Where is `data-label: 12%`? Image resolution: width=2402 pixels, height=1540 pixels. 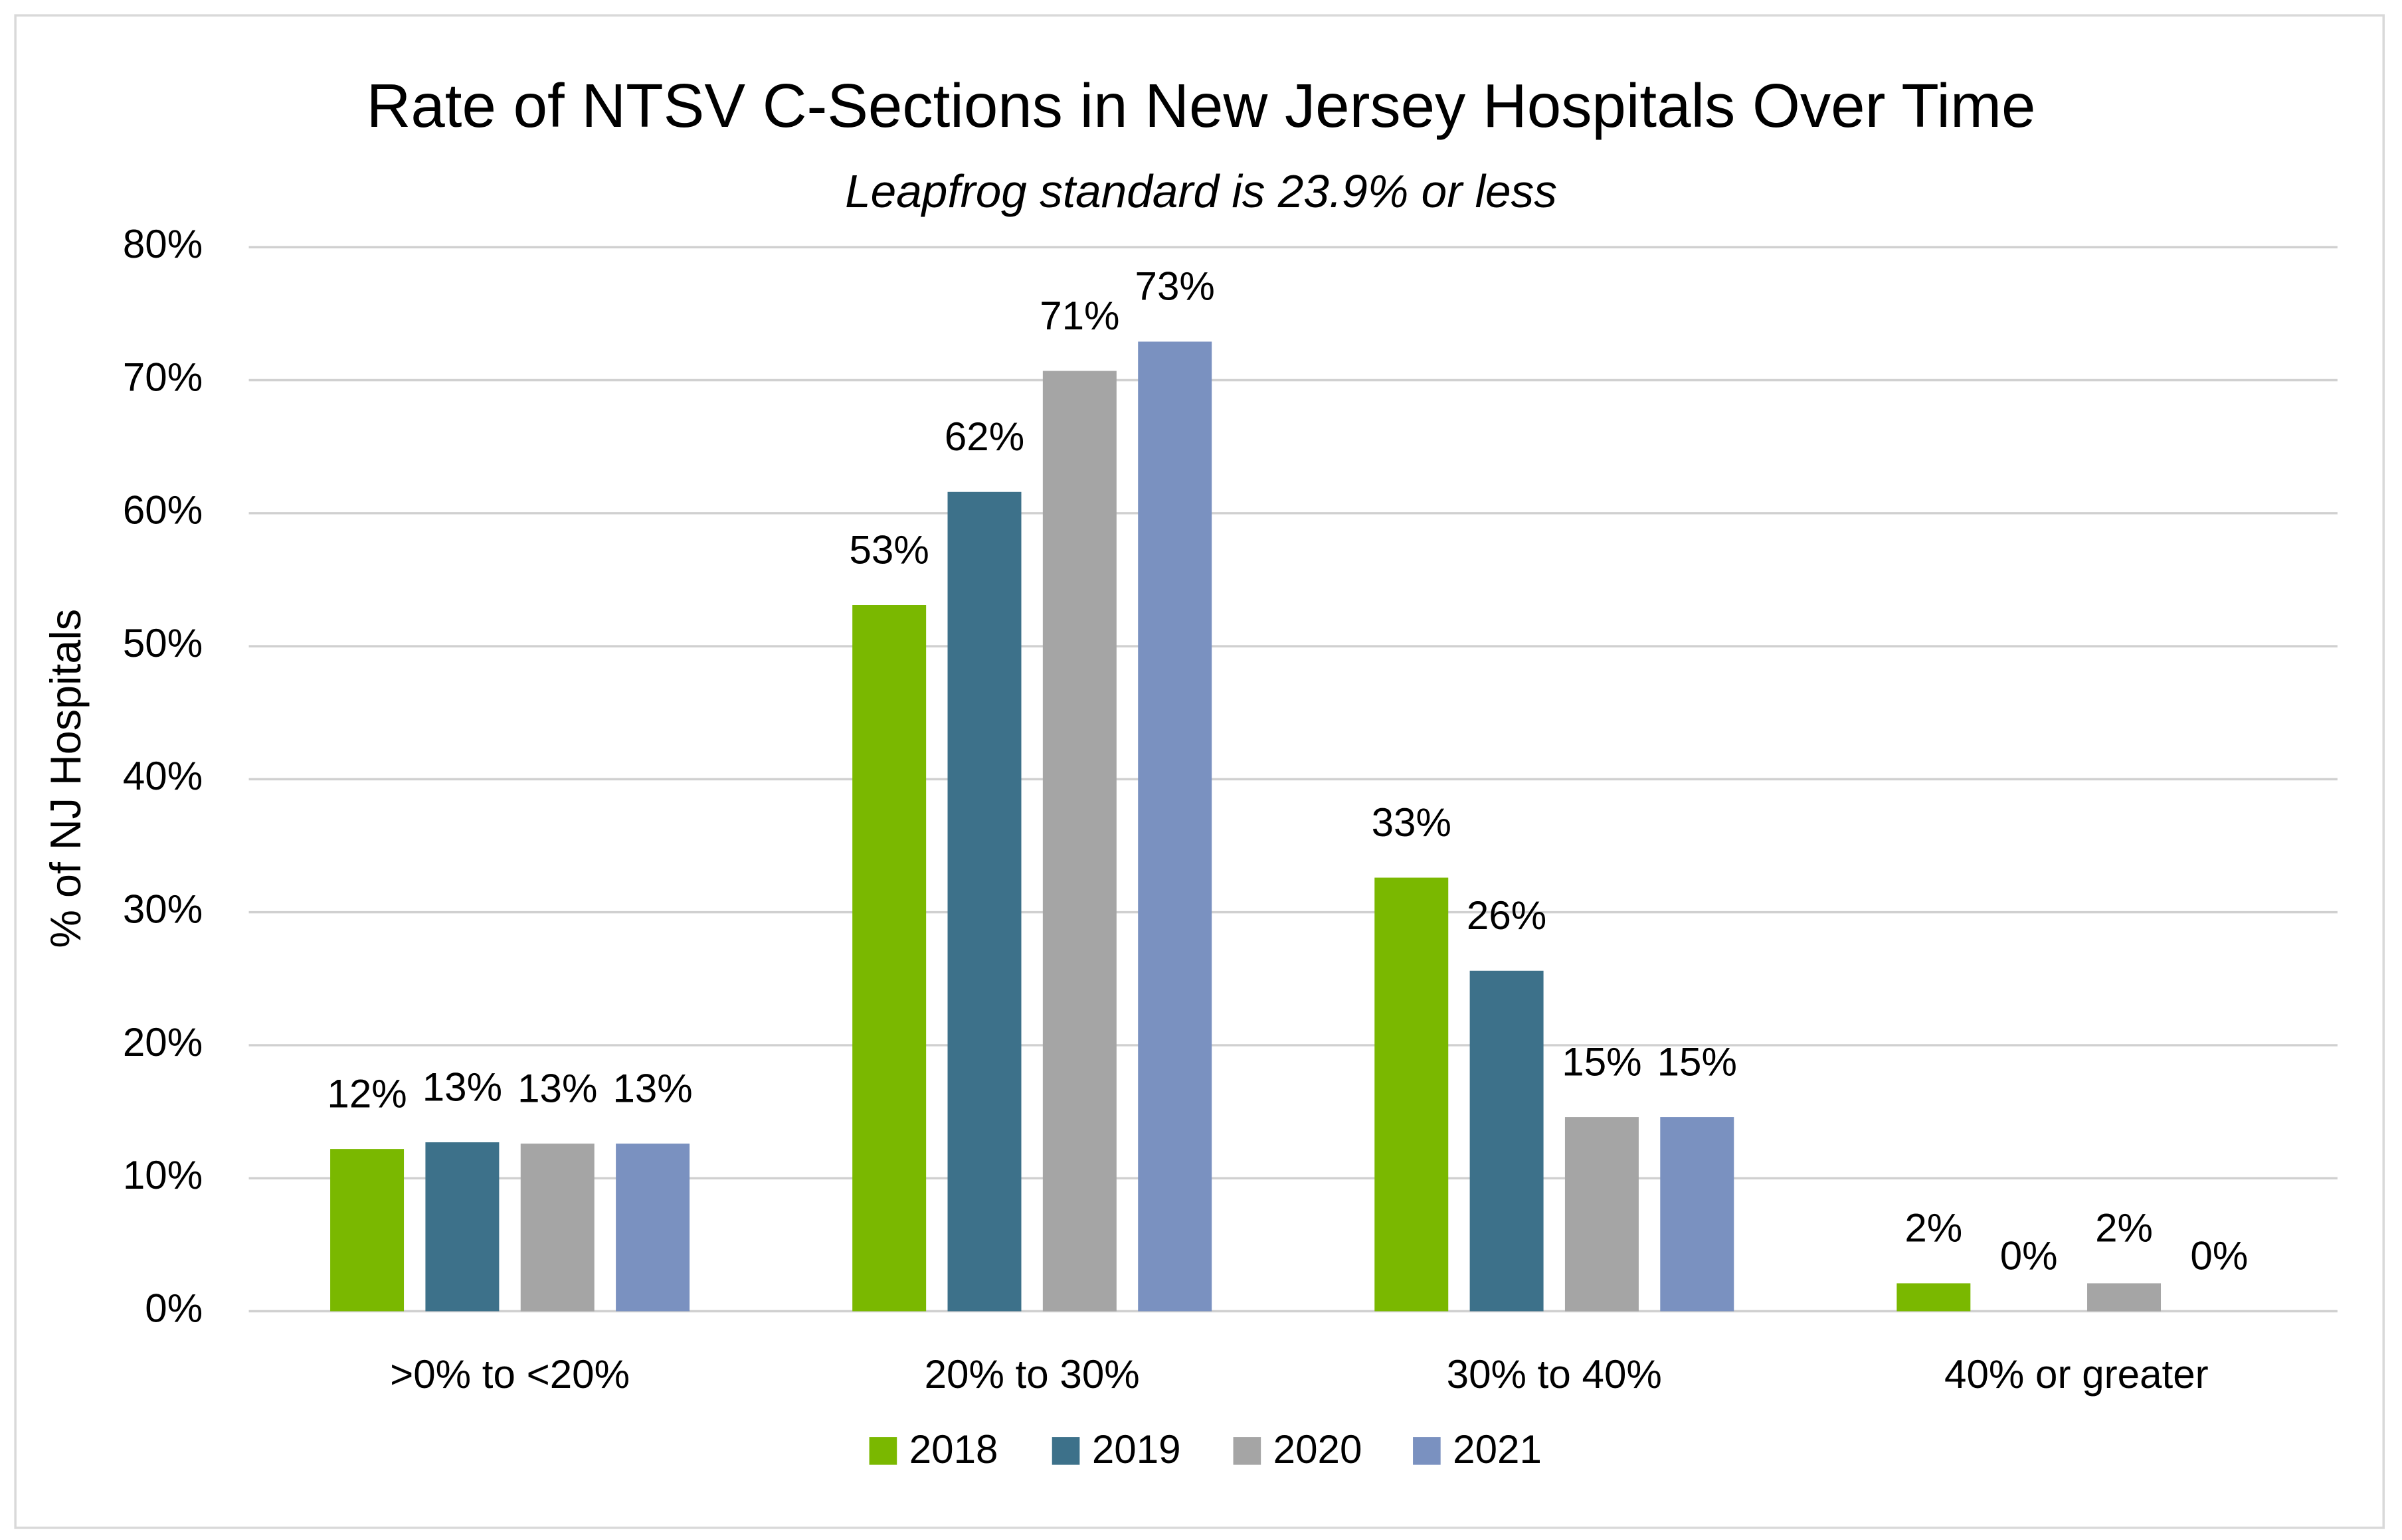
data-label: 12% is located at coordinates (367, 1093).